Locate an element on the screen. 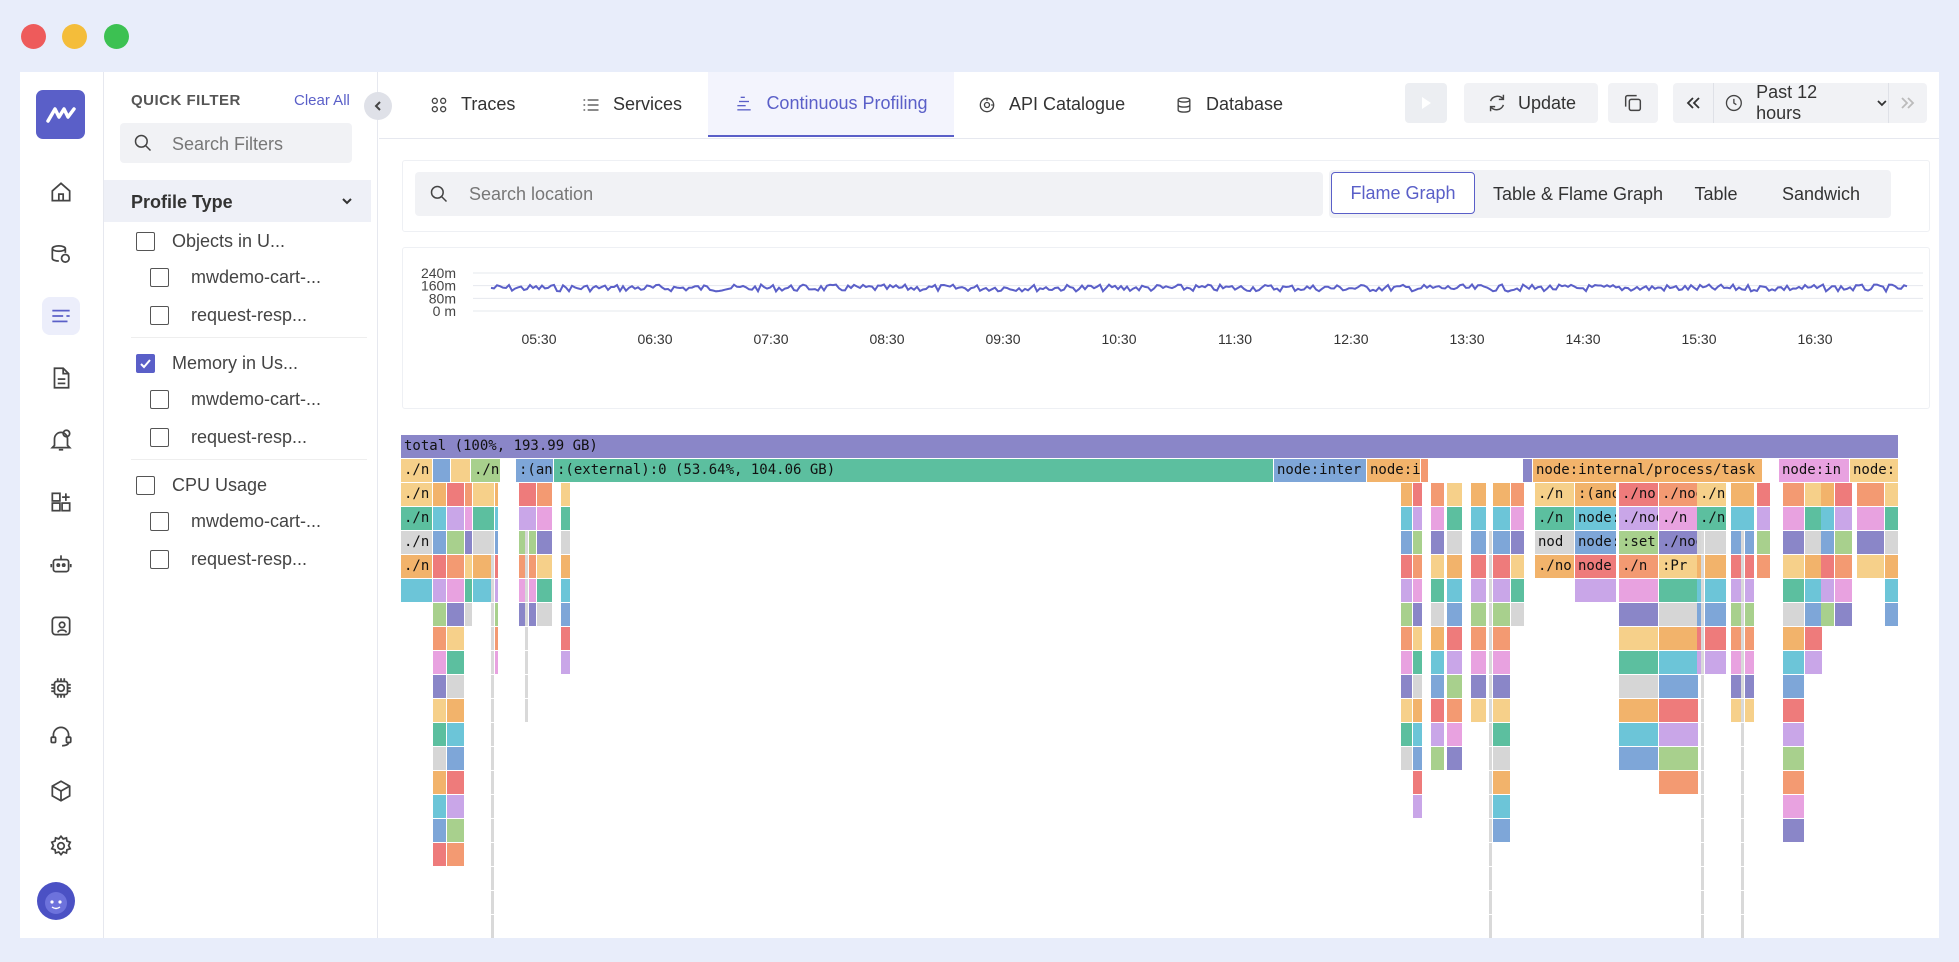 The width and height of the screenshot is (1959, 962). search-location-input: Search location is located at coordinates (869, 194).